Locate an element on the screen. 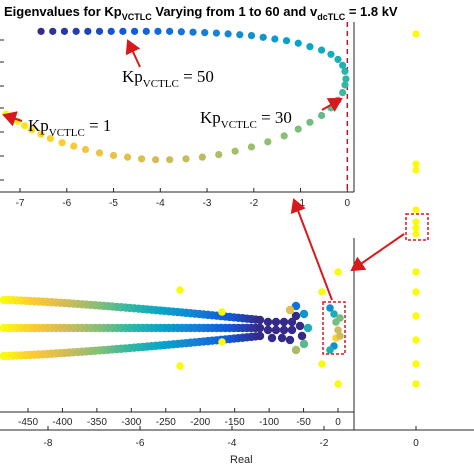  inset-y-ticks is located at coordinates (2, 110).